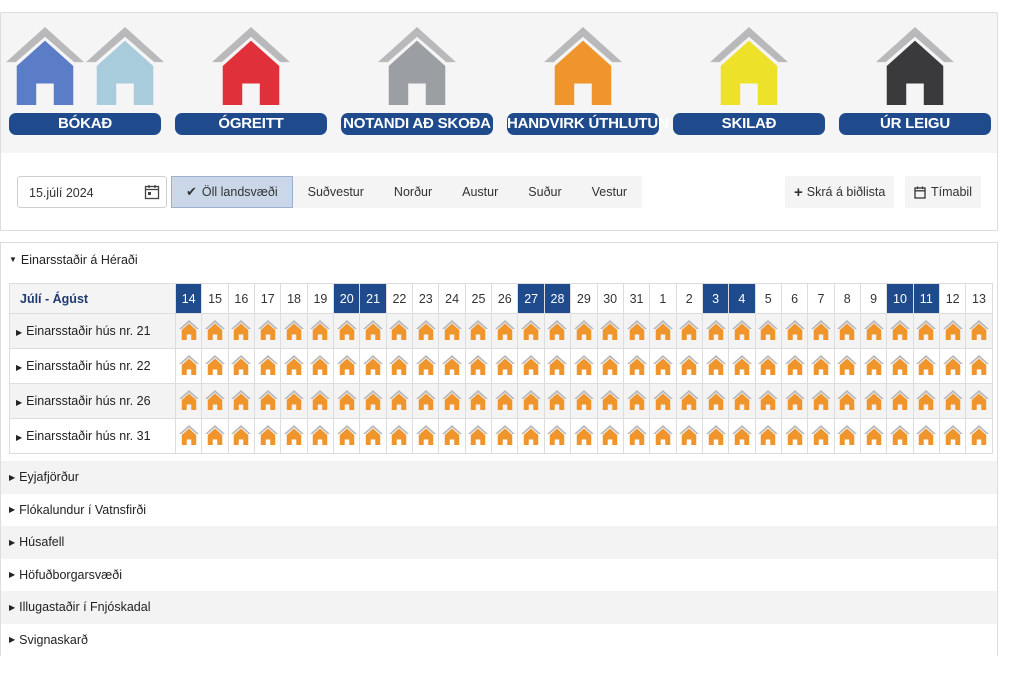 The height and width of the screenshot is (673, 1011). I want to click on group-header: ▶ Höfuðborgarsvæði, so click(499, 574).